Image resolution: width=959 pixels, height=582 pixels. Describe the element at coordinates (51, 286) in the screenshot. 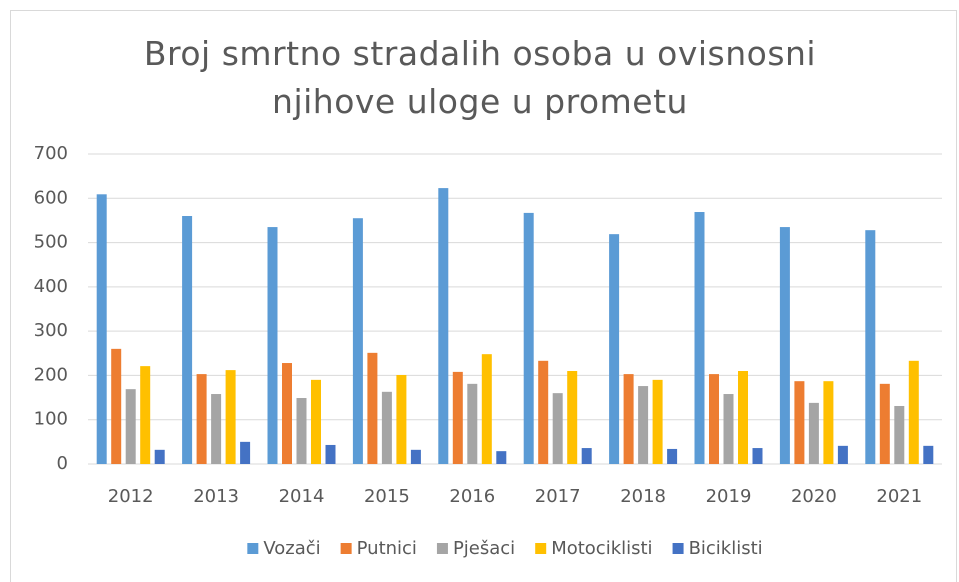

I see `y-tick-label: 400` at that location.